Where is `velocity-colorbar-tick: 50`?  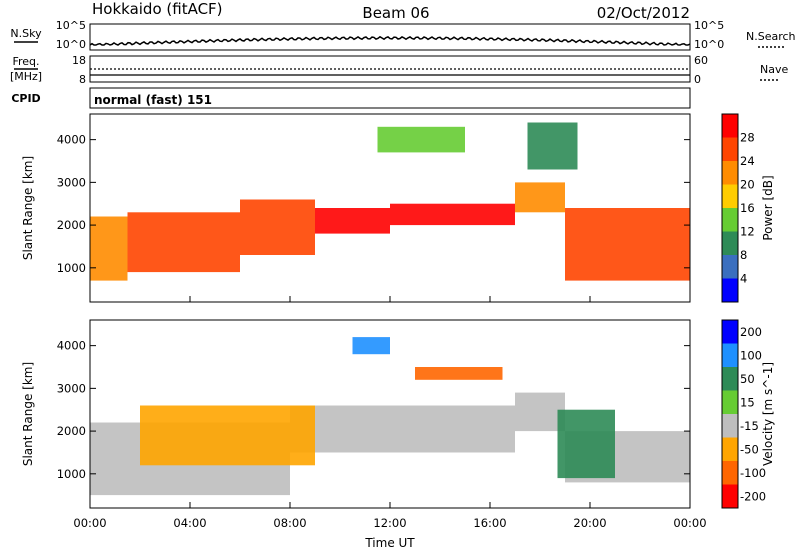 velocity-colorbar-tick: 50 is located at coordinates (747, 379).